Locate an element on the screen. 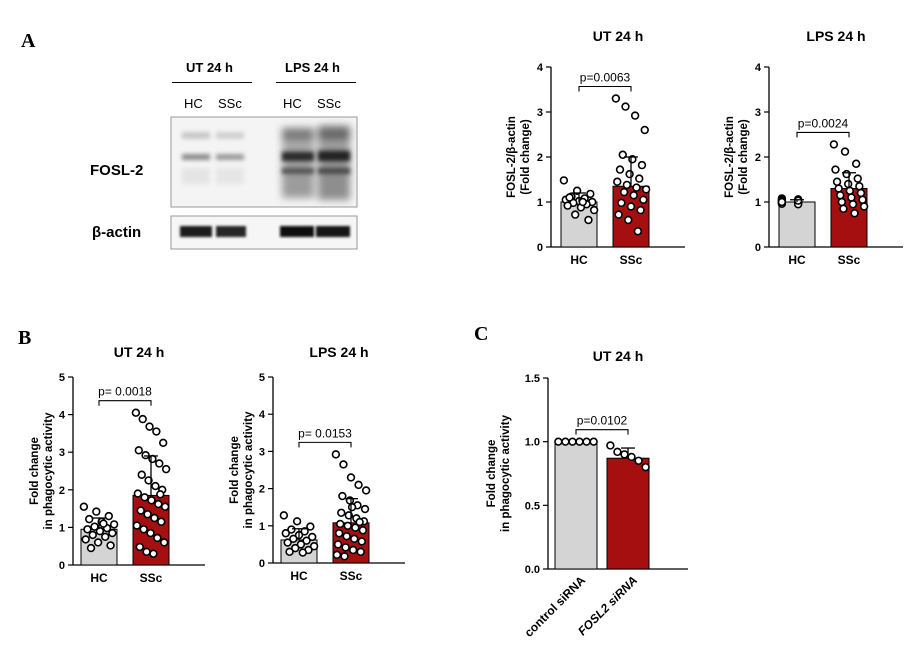 This screenshot has width=923, height=663. y-axis-label-line: FOSL-2/β-actin is located at coordinates (512, 157).